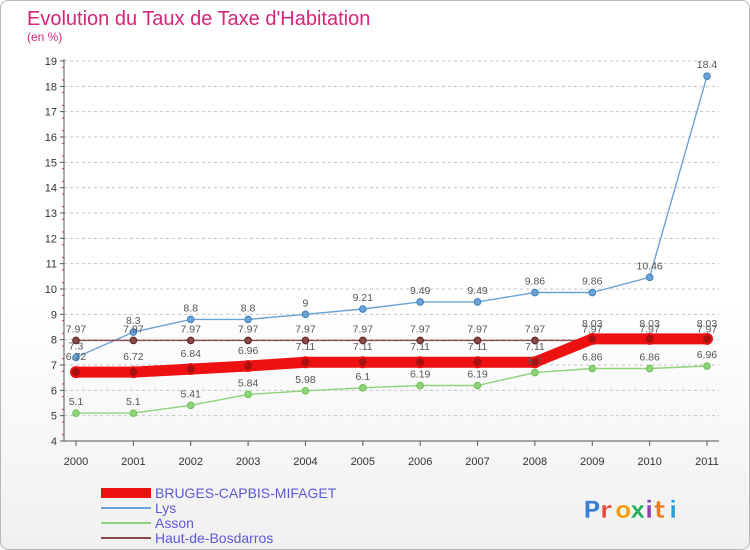 The height and width of the screenshot is (550, 750). Describe the element at coordinates (623, 510) in the screenshot. I see `logo-letter: o` at that location.